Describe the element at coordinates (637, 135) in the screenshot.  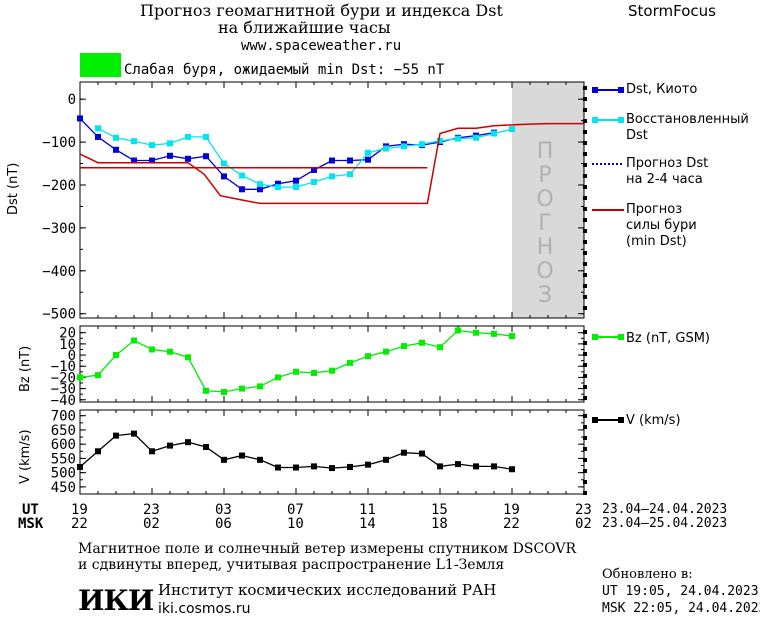
I see `legend-dst-restored-2: Dst` at that location.